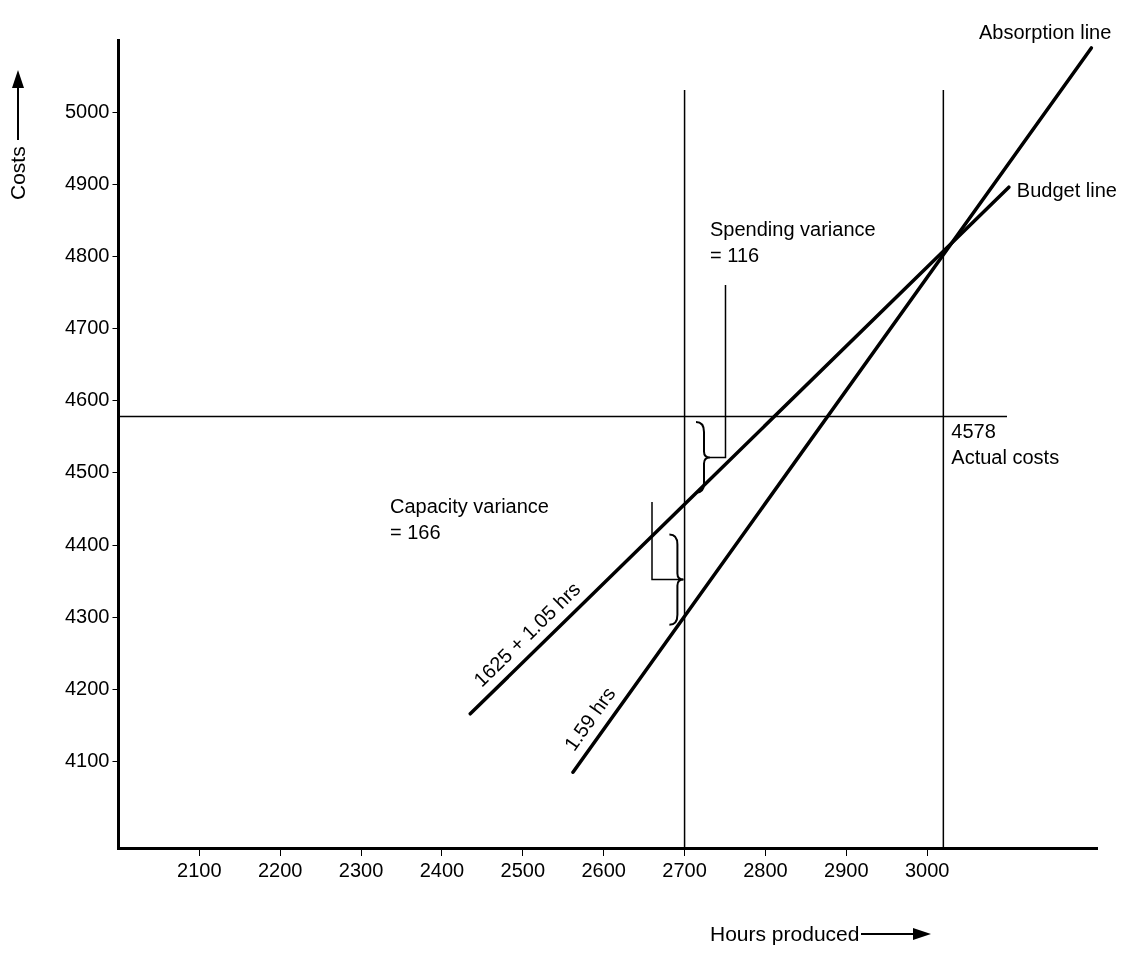 Image resolution: width=1127 pixels, height=976 pixels. Describe the element at coordinates (87, 399) in the screenshot. I see `y-tick-label: 4600` at that location.